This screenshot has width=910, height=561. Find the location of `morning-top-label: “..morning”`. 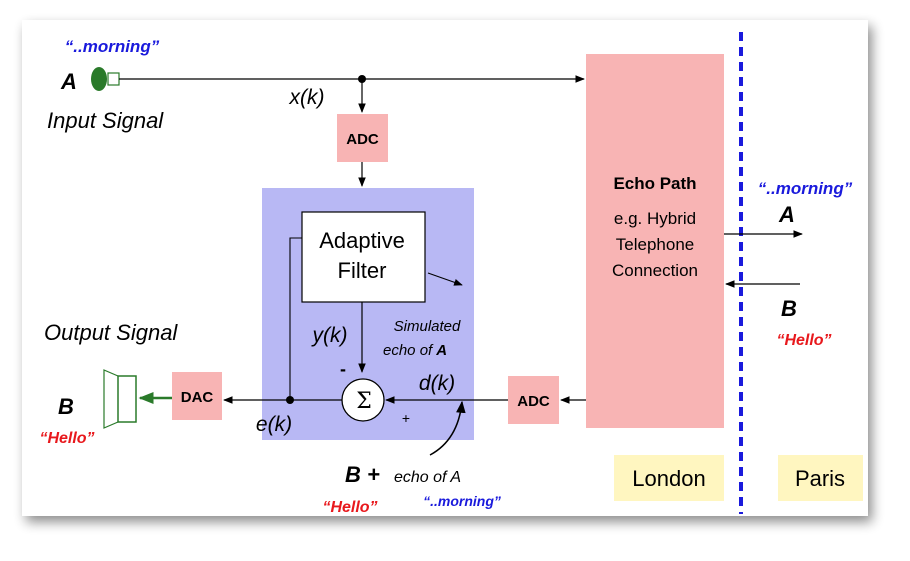

morning-top-label: “..morning” is located at coordinates (112, 46).